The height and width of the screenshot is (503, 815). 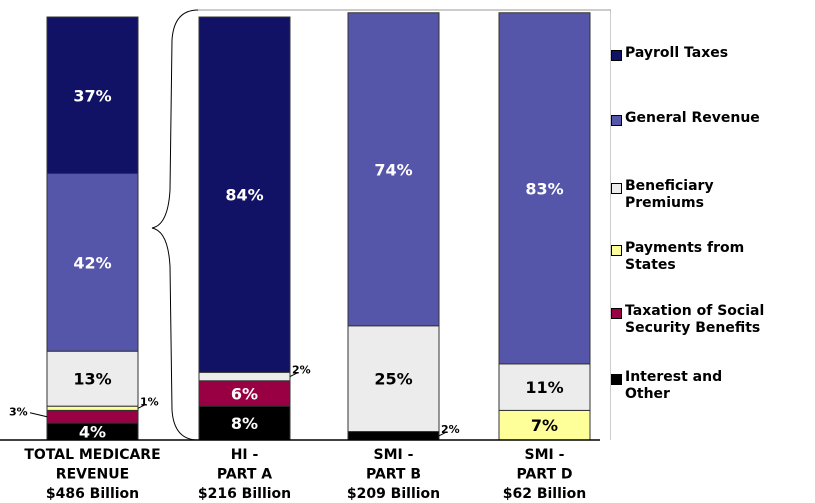 I want to click on legend-label-line: Payroll Taxes, so click(x=677, y=53).